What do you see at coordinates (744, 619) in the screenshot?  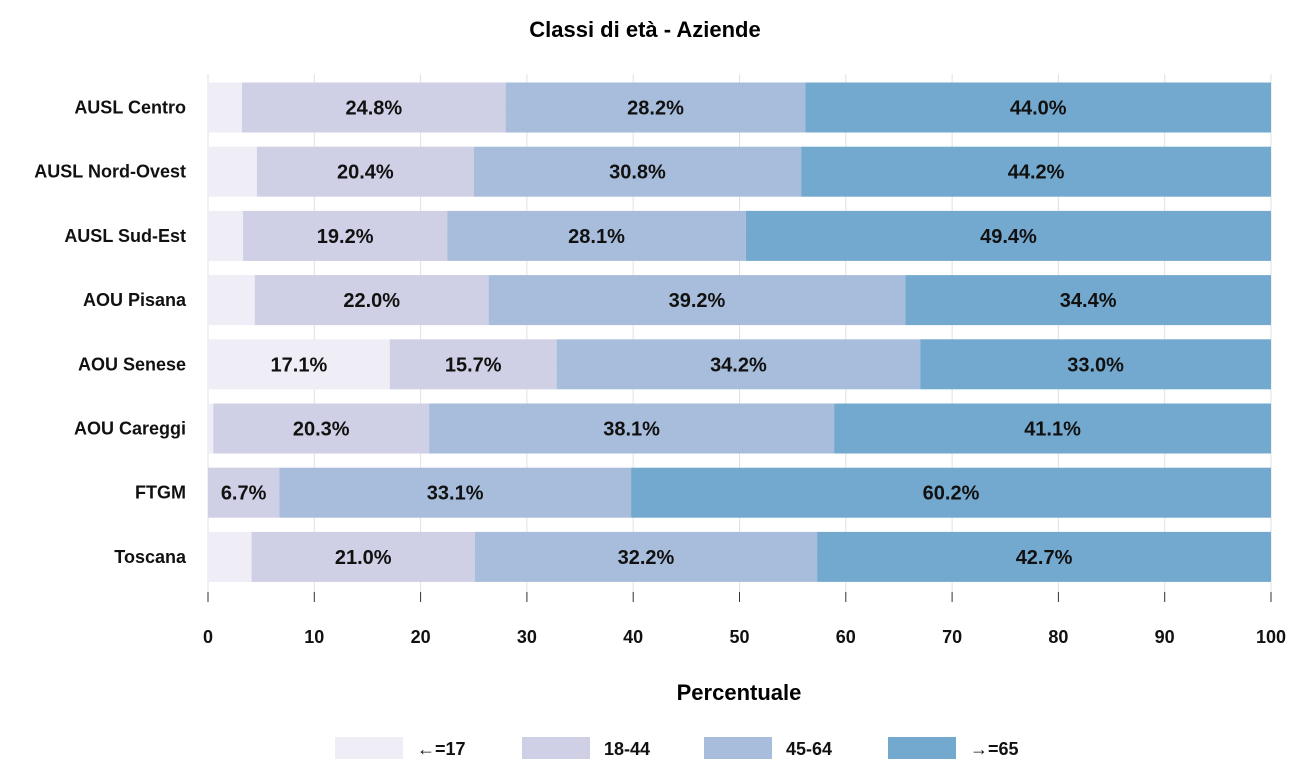 I see `x-axis: 0 10 20 30 40 50 60 70 80 90 100` at bounding box center [744, 619].